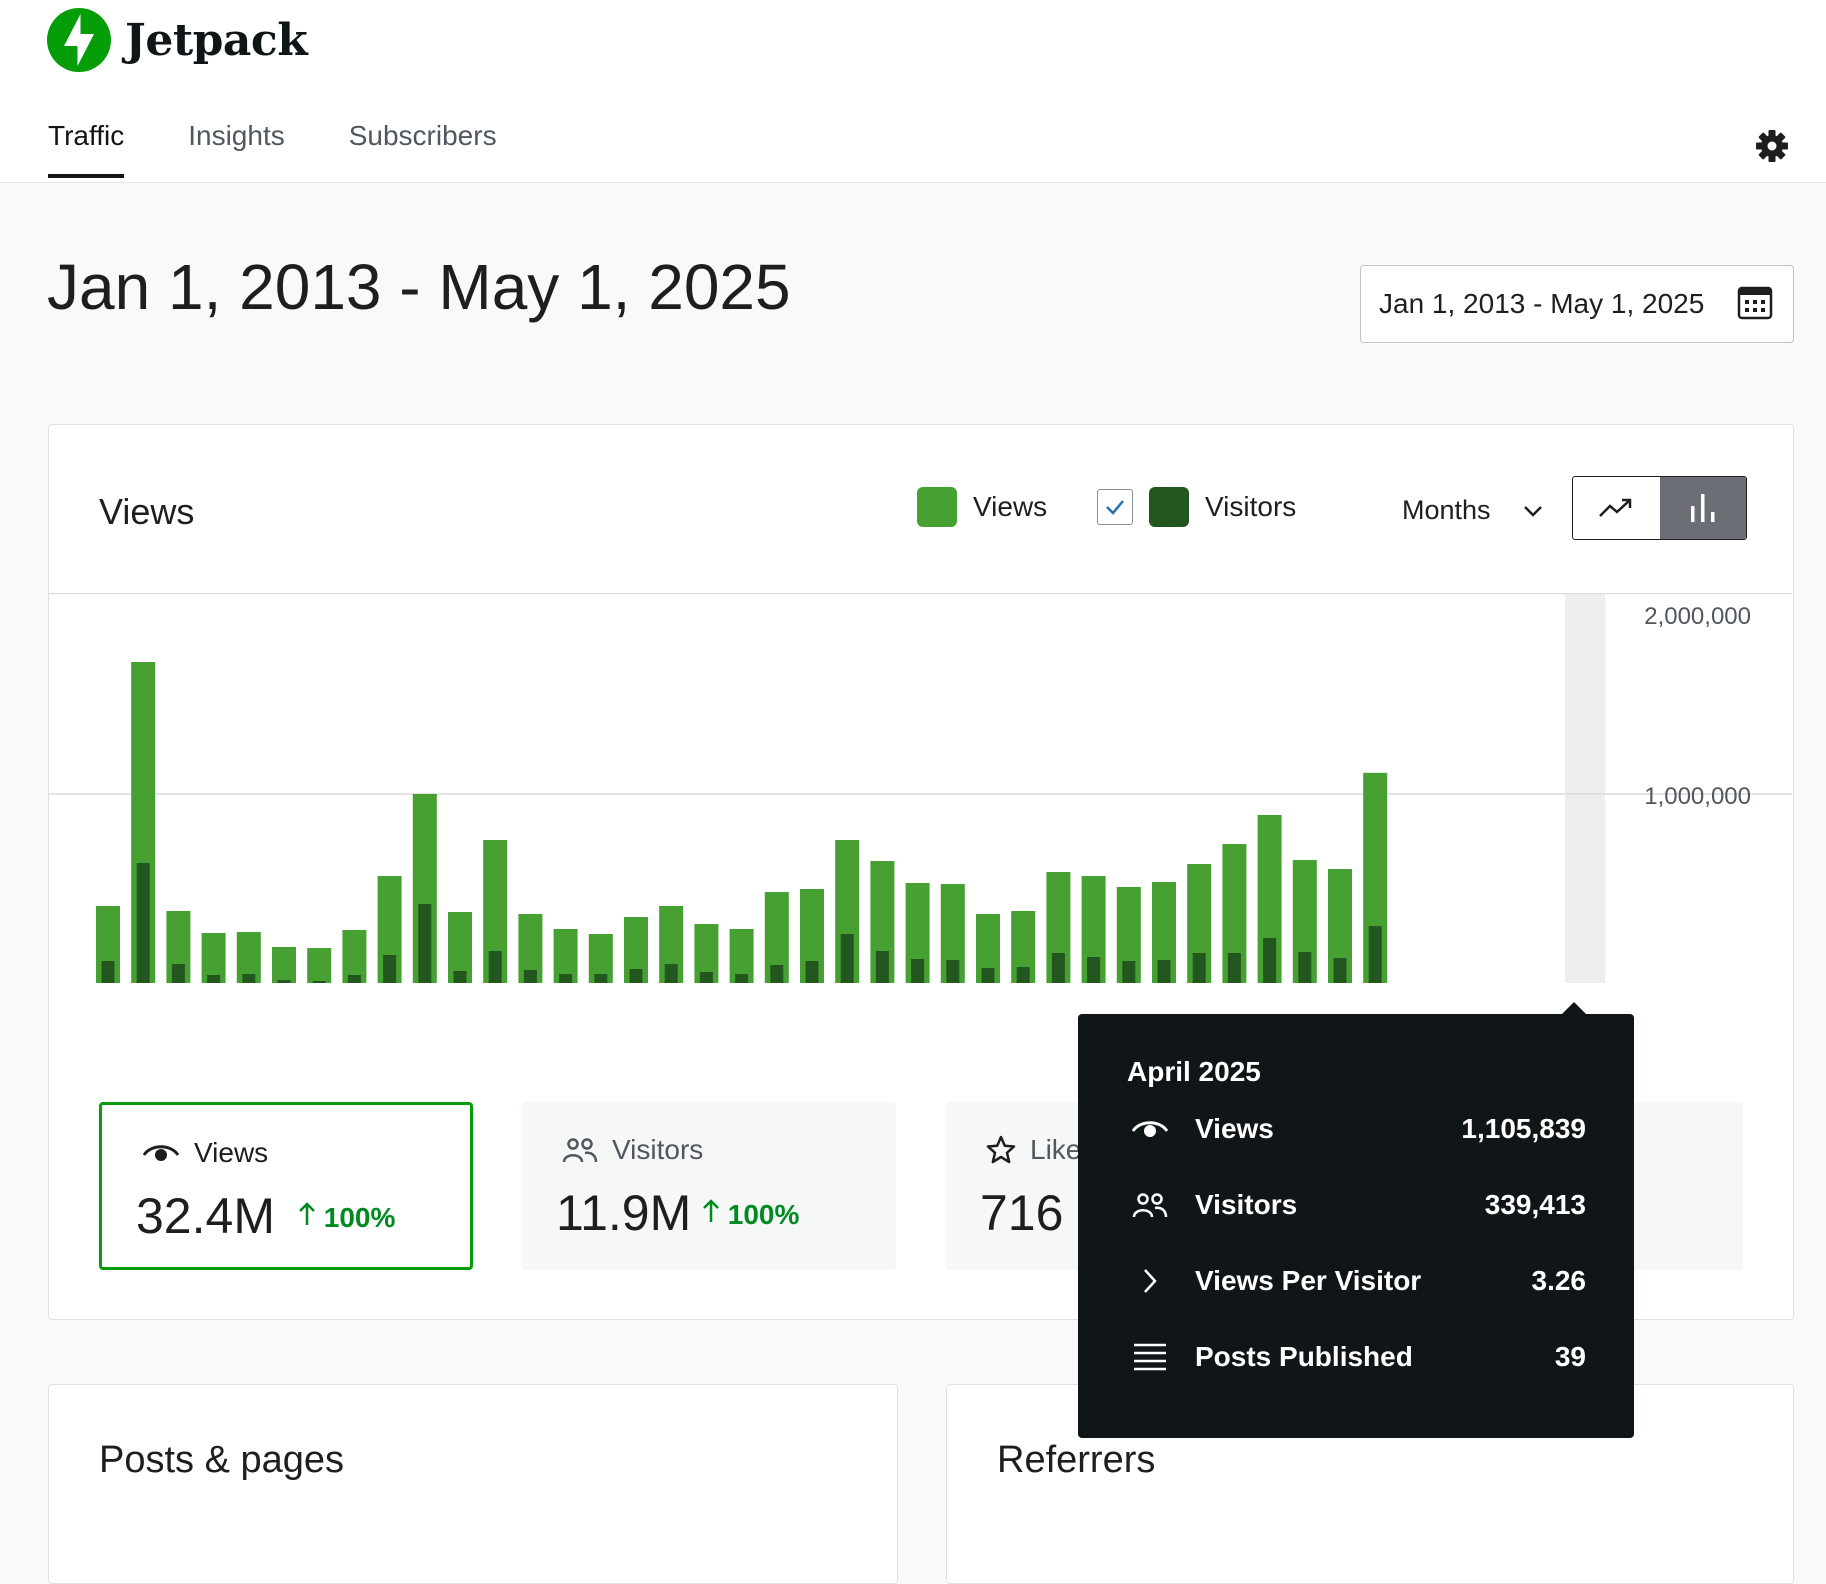 Image resolution: width=1826 pixels, height=1584 pixels. What do you see at coordinates (419, 287) in the screenshot?
I see `page-title: Jan 1, 2013 - May 1, 2025` at bounding box center [419, 287].